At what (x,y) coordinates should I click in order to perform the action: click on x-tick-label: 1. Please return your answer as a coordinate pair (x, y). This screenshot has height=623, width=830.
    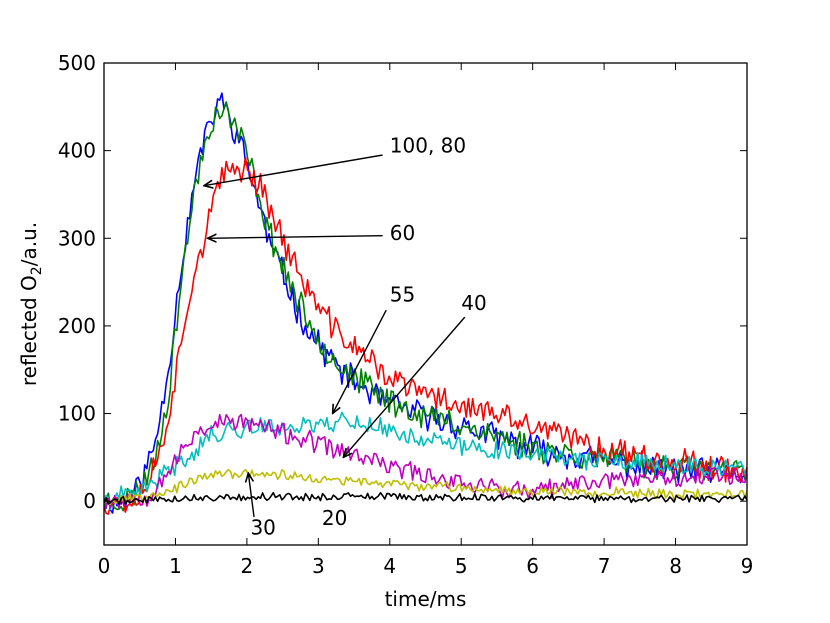
    Looking at the image, I should click on (175, 566).